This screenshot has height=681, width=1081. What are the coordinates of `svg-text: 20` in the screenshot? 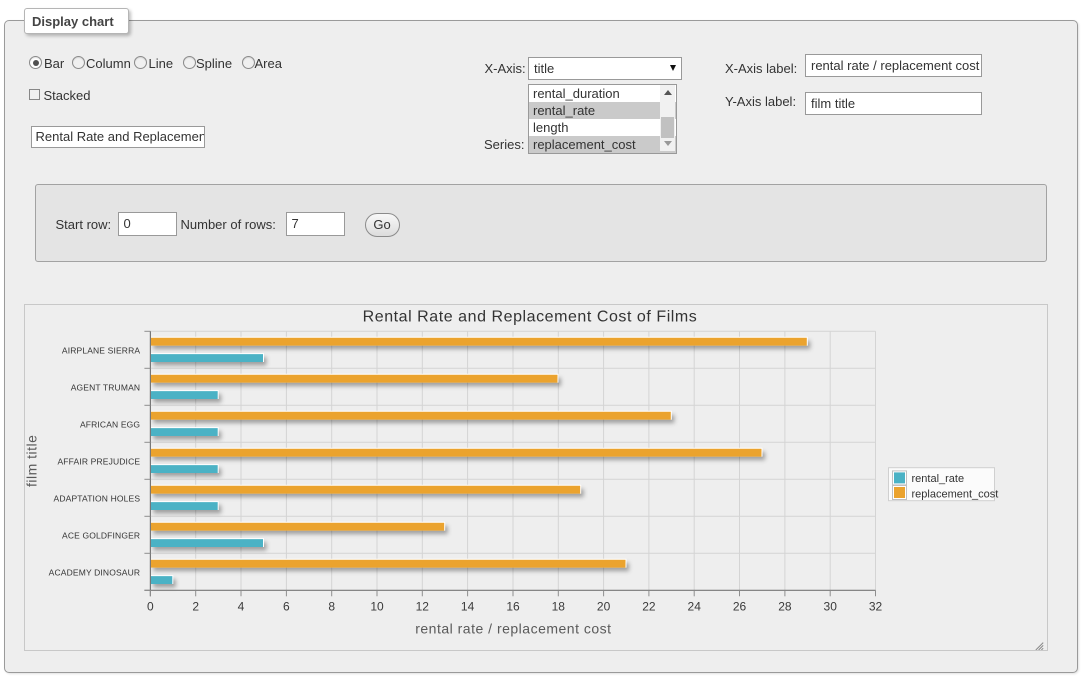 It's located at (604, 607).